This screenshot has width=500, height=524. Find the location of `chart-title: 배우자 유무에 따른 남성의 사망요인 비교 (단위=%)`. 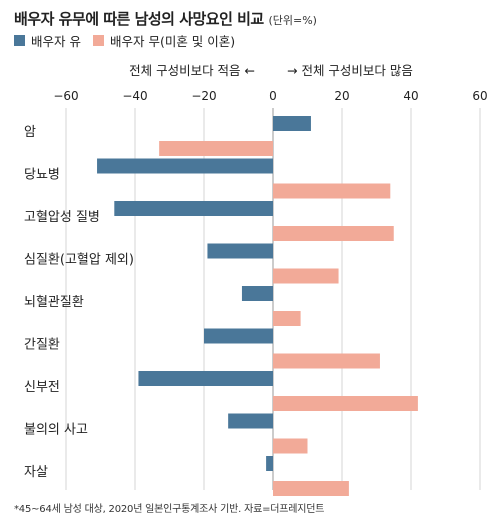

chart-title: 배우자 유무에 따른 남성의 사망요인 비교 (단위=%) is located at coordinates (165, 18).